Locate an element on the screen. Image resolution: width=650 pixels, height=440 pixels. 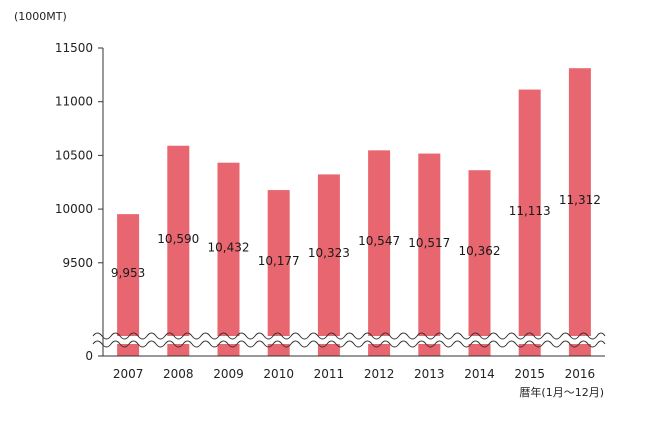
axis-break-band is located at coordinates (349, 340).